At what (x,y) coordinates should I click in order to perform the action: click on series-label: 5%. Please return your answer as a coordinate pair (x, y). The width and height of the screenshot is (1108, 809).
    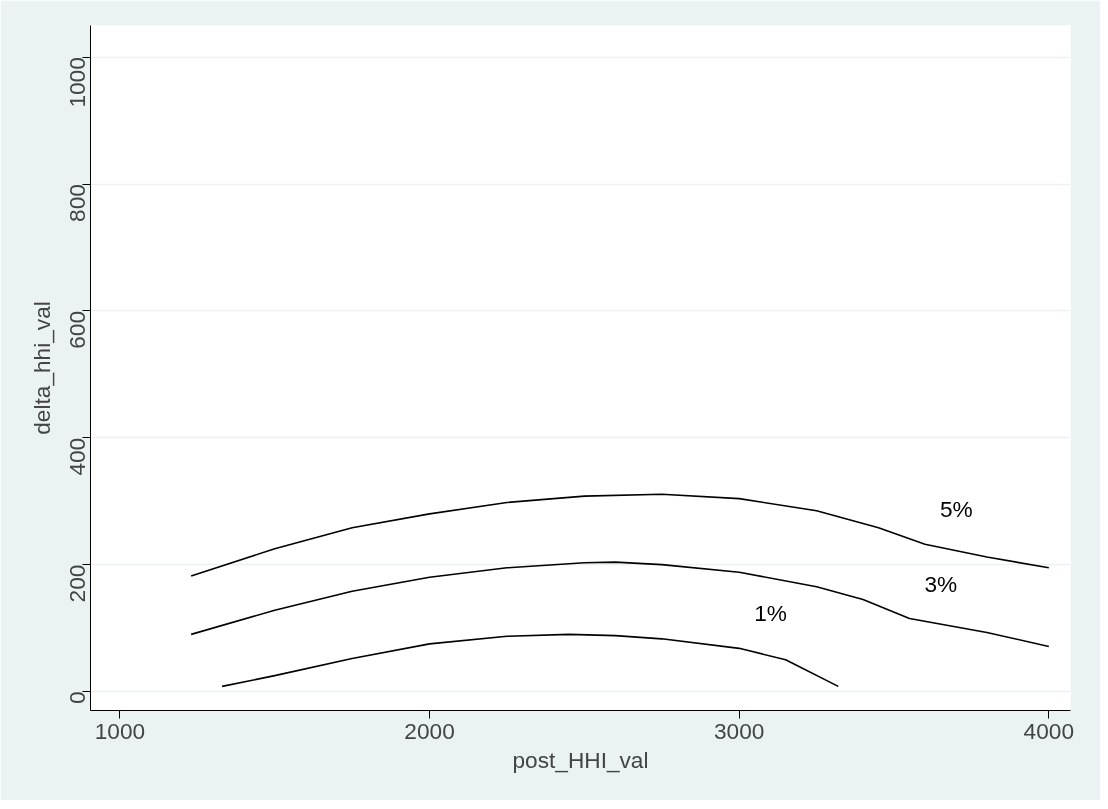
    Looking at the image, I should click on (956, 509).